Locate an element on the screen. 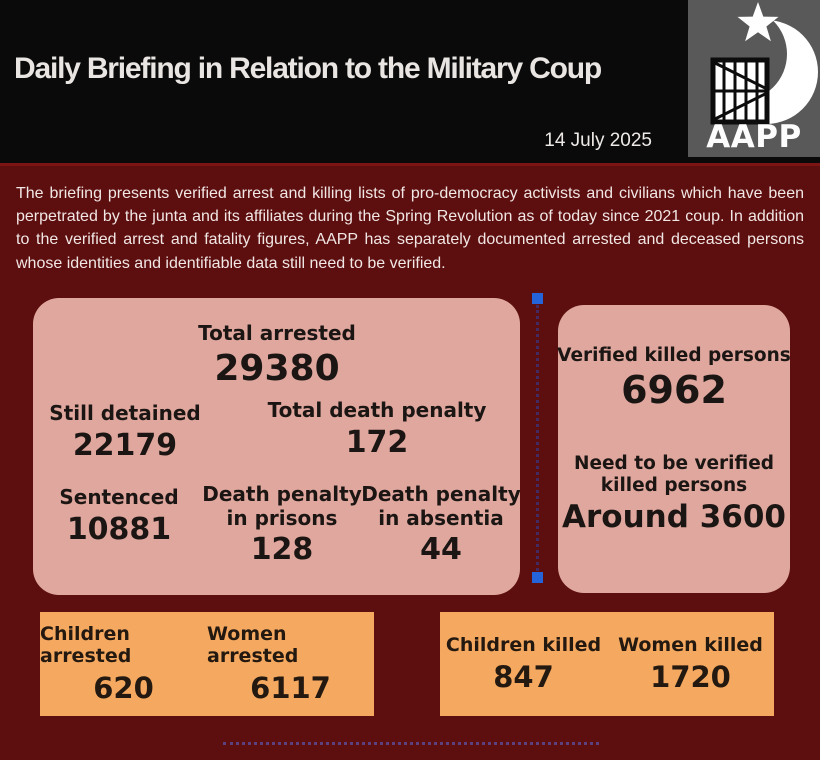 Image resolution: width=820 pixels, height=760 pixels. stat-women-arrested: Women arrested 6117 is located at coordinates (290, 664).